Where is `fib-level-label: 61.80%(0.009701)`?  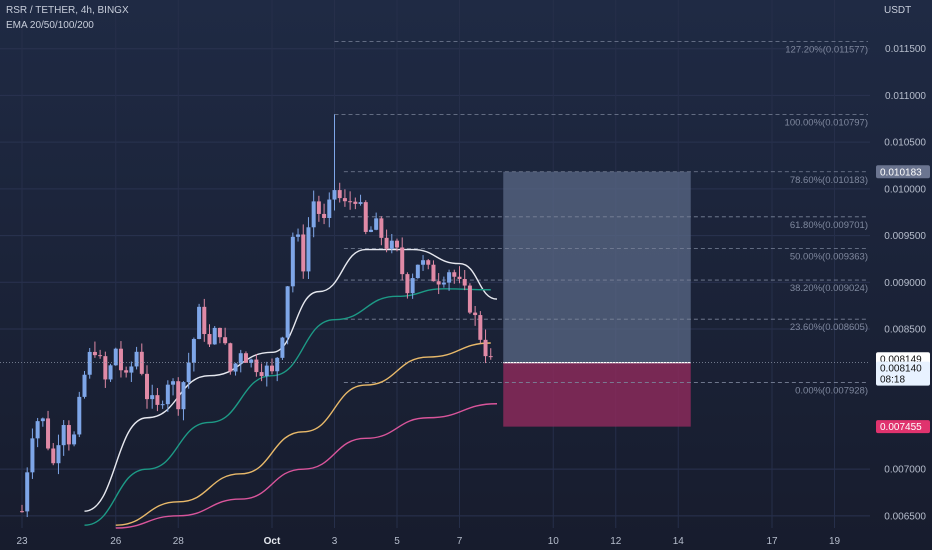
fib-level-label: 61.80%(0.009701) is located at coordinates (829, 225).